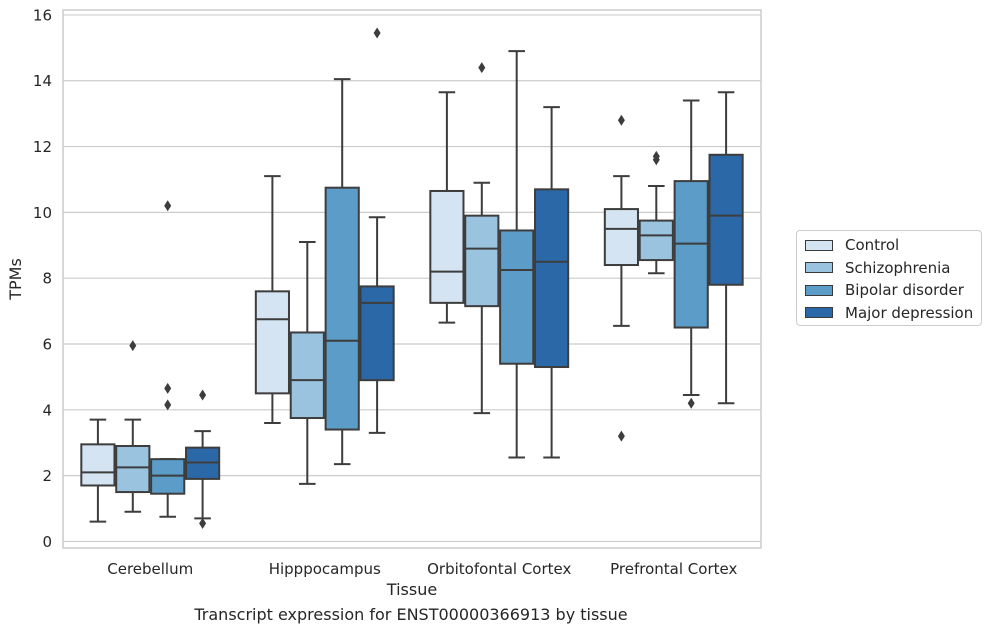  Describe the element at coordinates (47, 476) in the screenshot. I see `y-tick-label: 2` at that location.